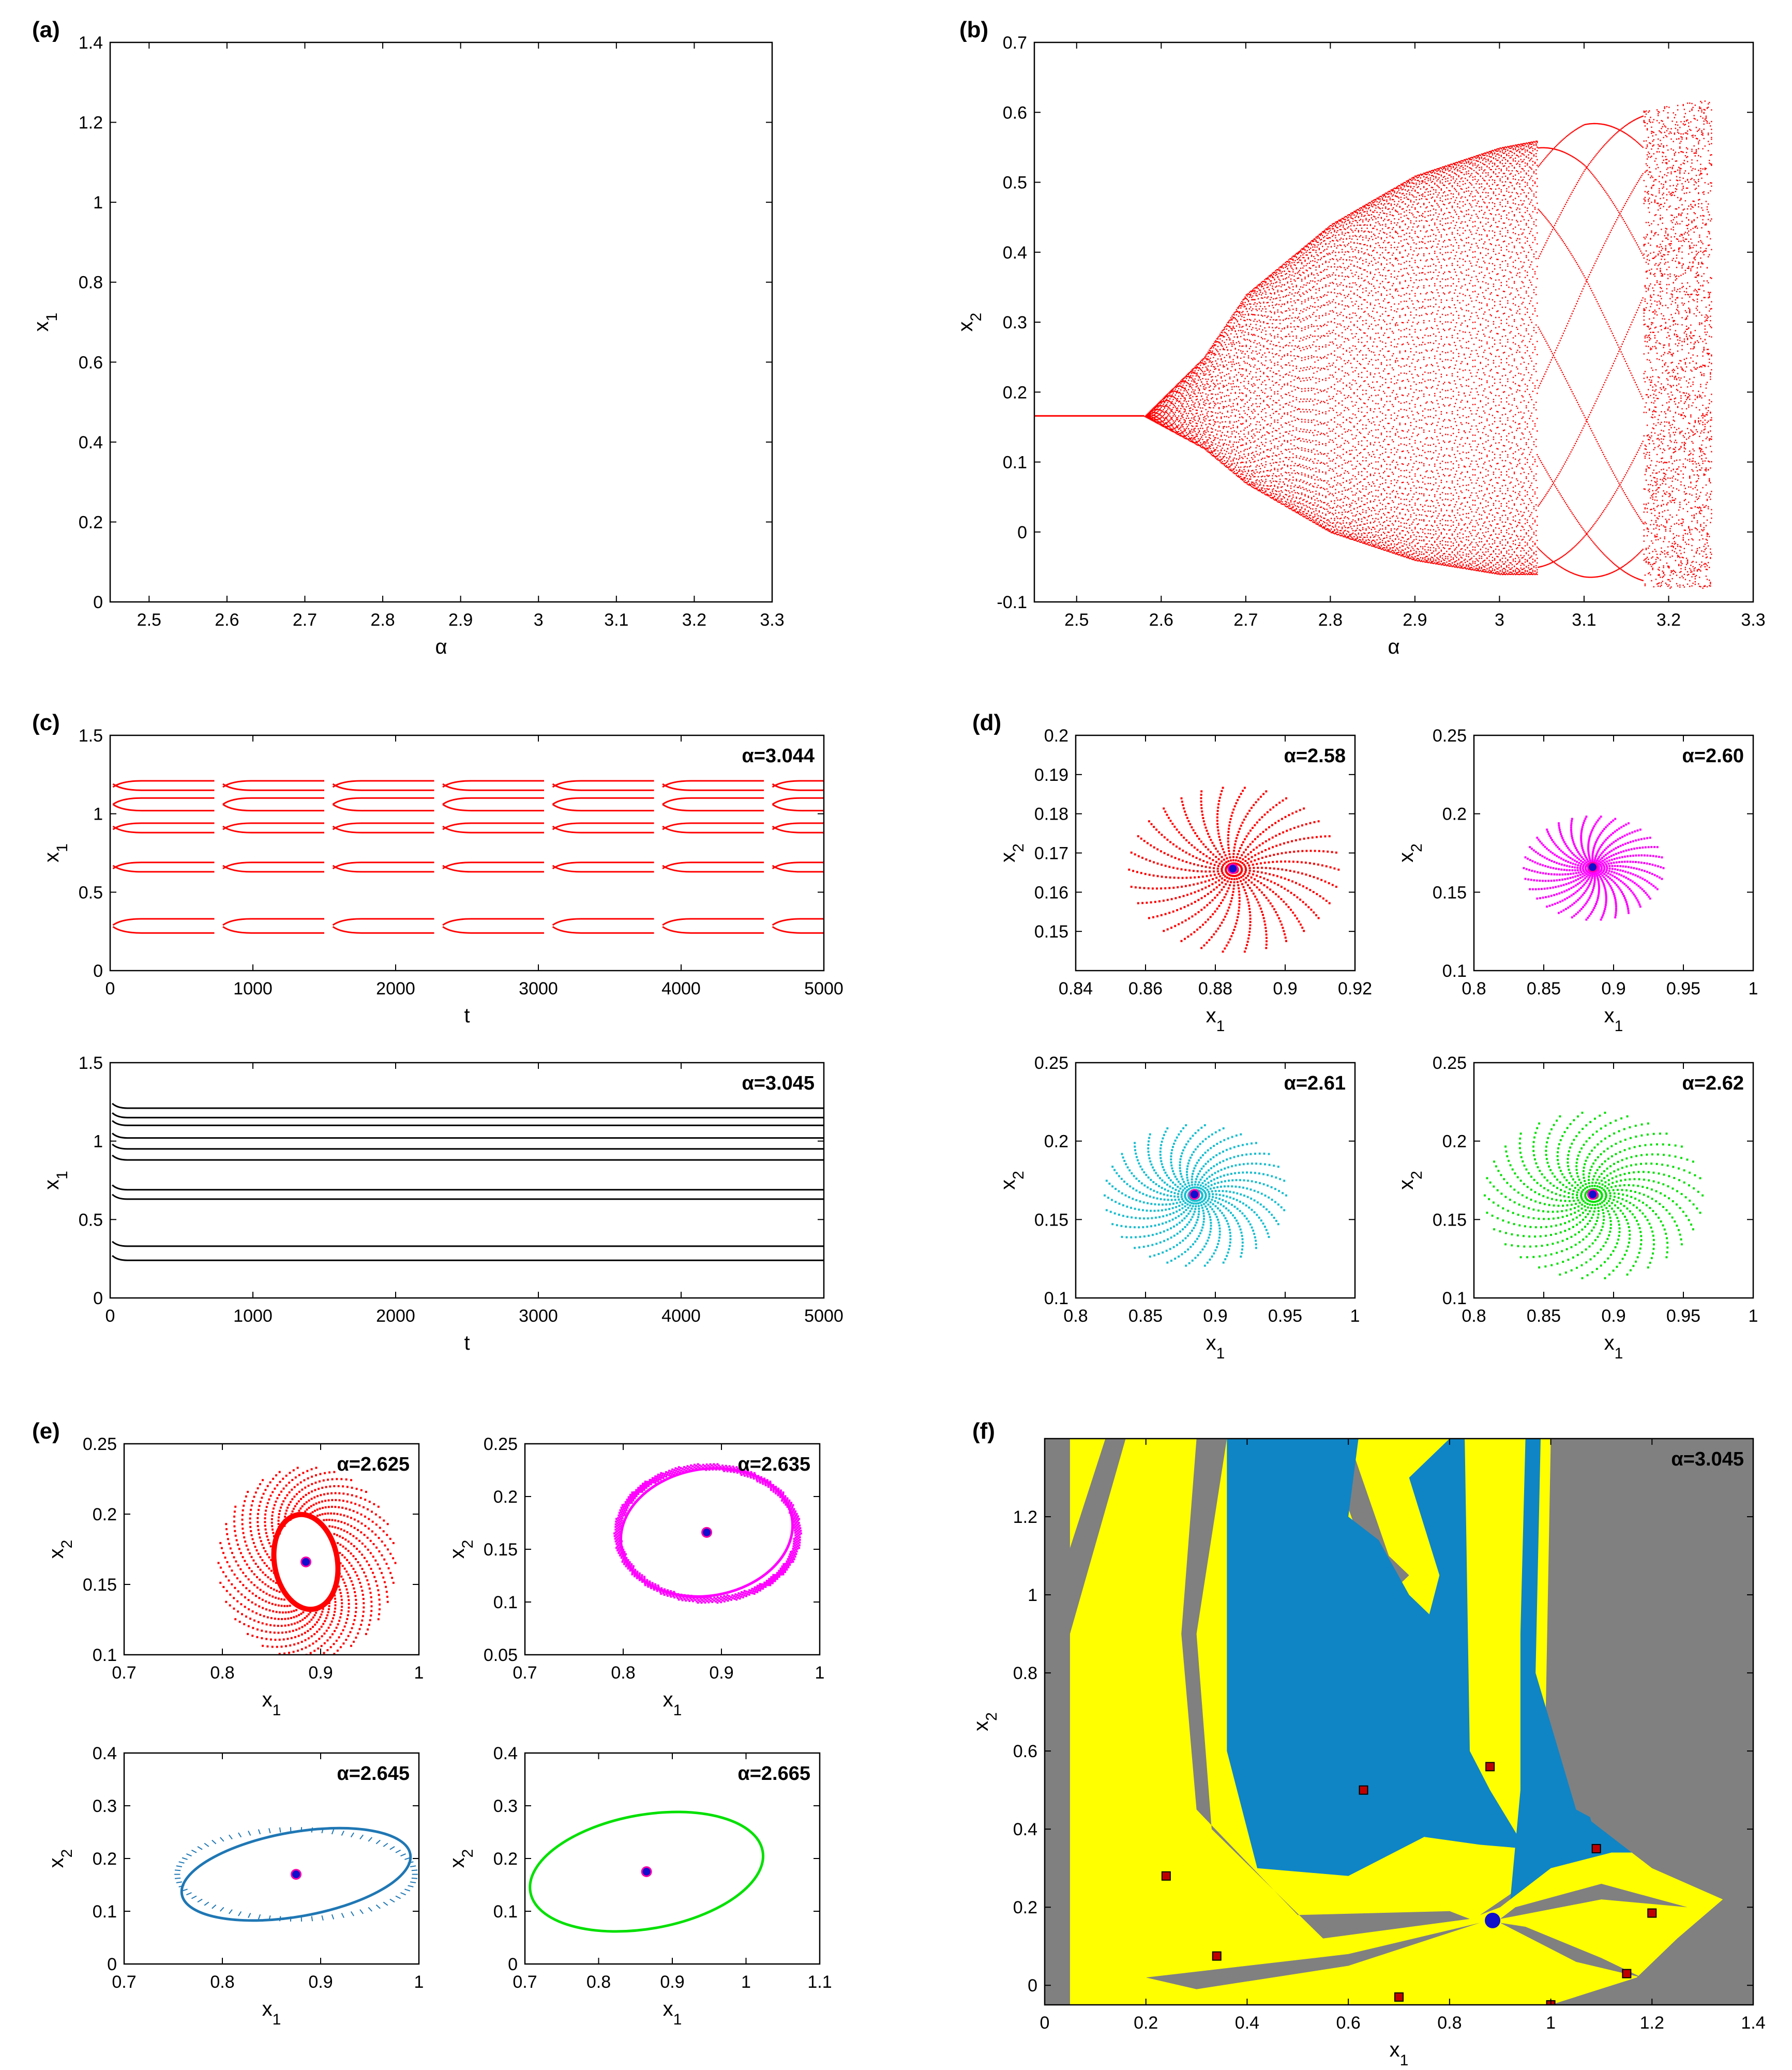 The height and width of the screenshot is (2070, 1792). Describe the element at coordinates (98, 814) in the screenshot. I see `y-tick-label: 1` at that location.